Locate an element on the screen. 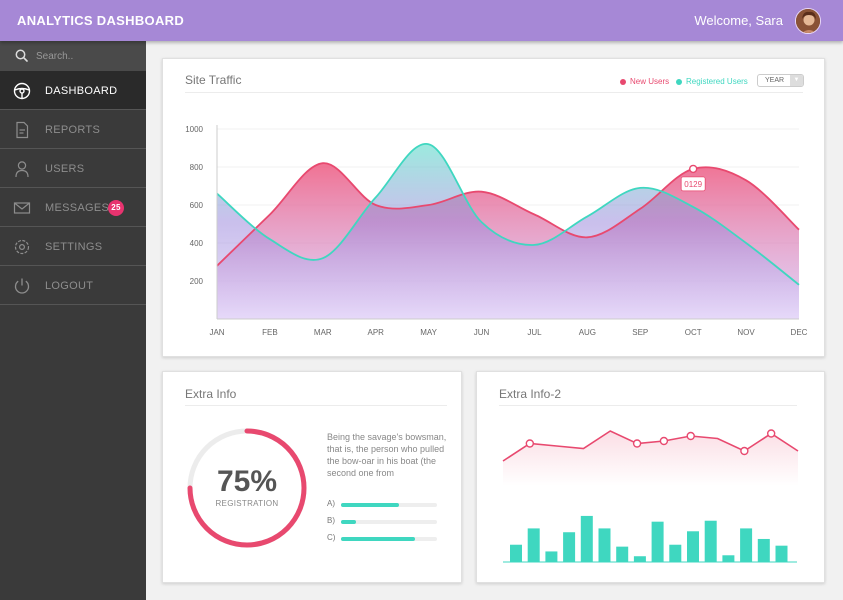  y-tick-label: 600 is located at coordinates (197, 205).